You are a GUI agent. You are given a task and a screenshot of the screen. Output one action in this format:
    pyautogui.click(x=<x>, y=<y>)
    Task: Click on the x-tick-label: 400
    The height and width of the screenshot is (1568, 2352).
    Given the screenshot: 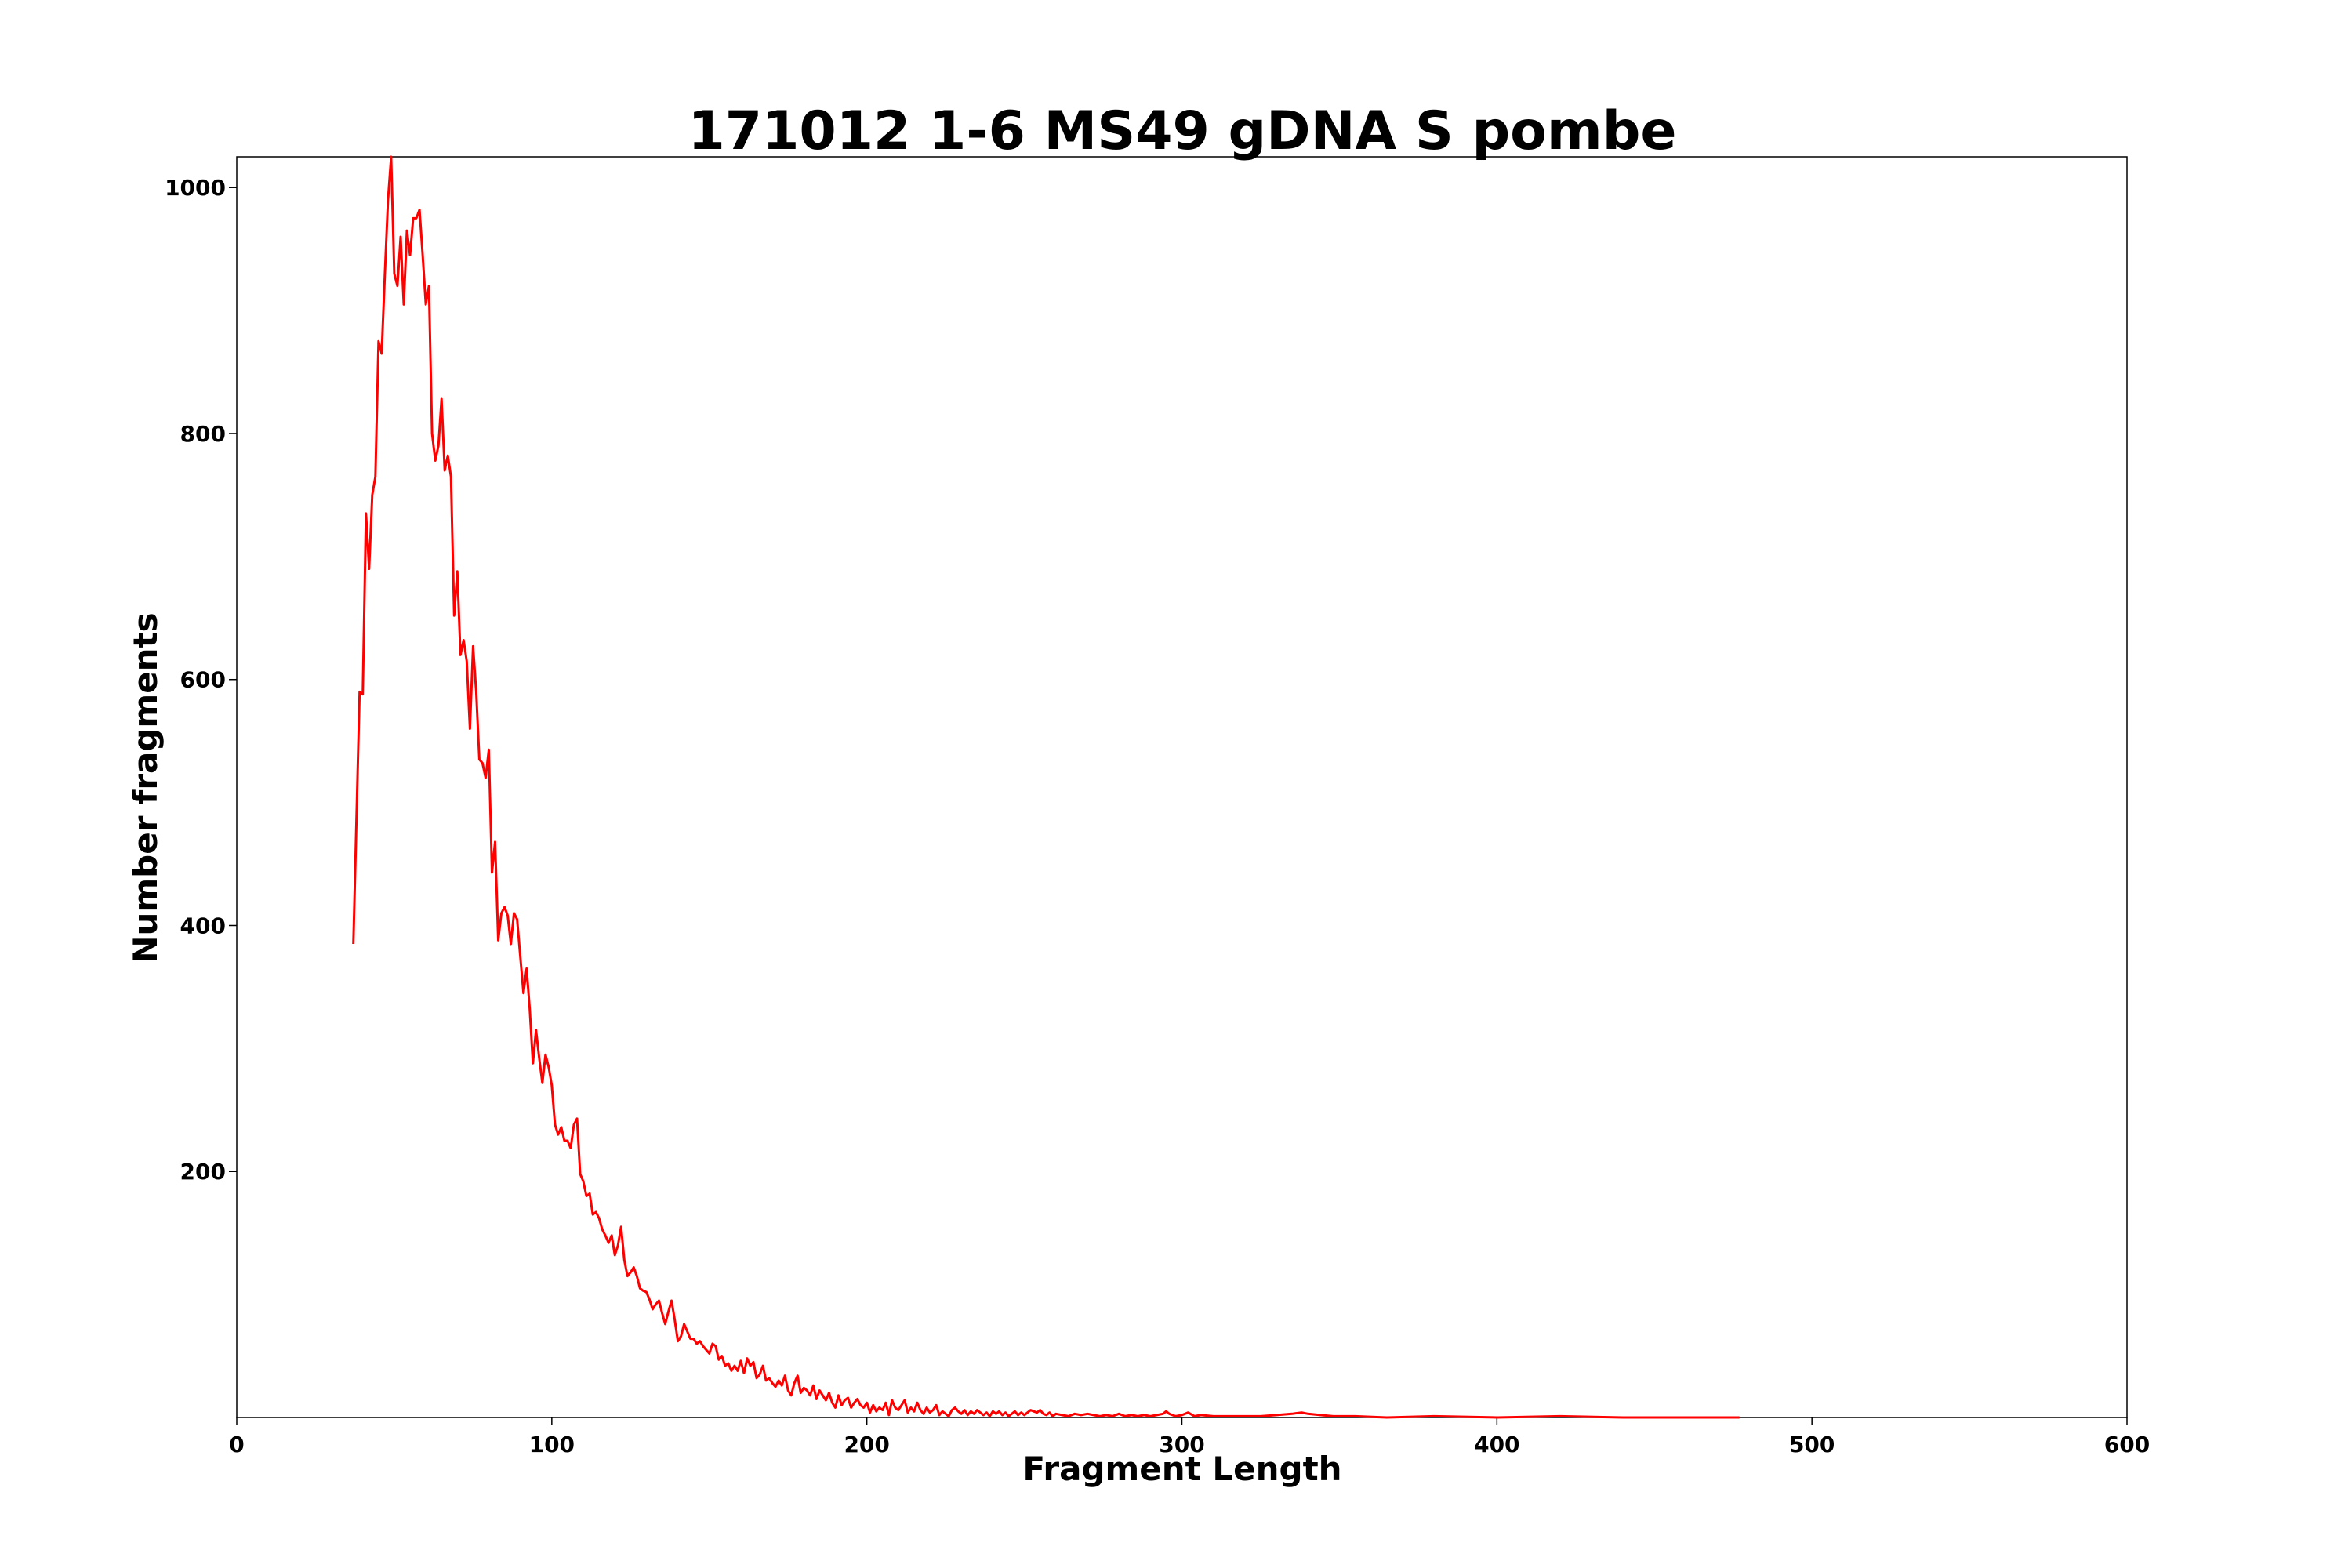 What is the action you would take?
    pyautogui.click(x=1496, y=1444)
    